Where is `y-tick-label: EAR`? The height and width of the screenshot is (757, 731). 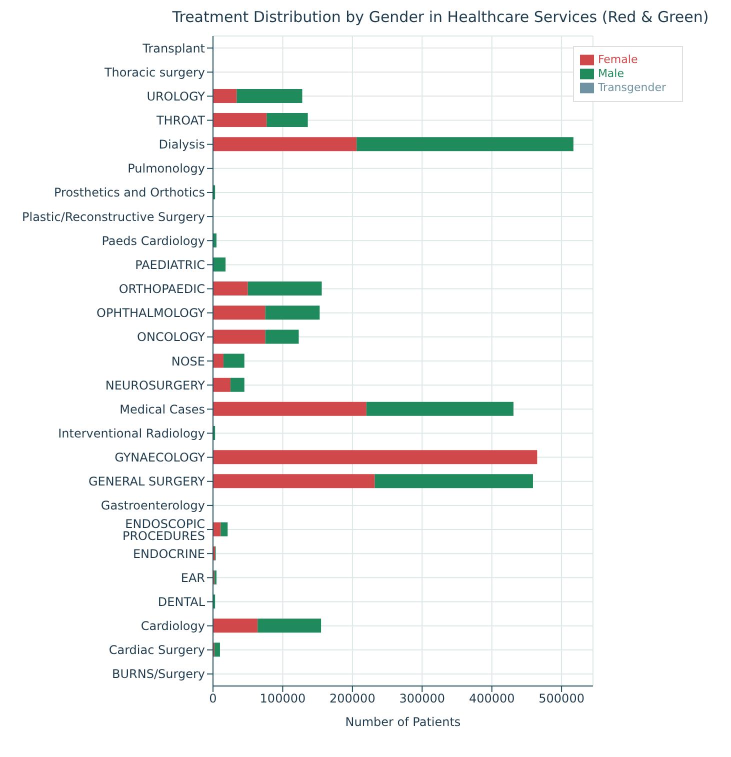 y-tick-label: EAR is located at coordinates (192, 577).